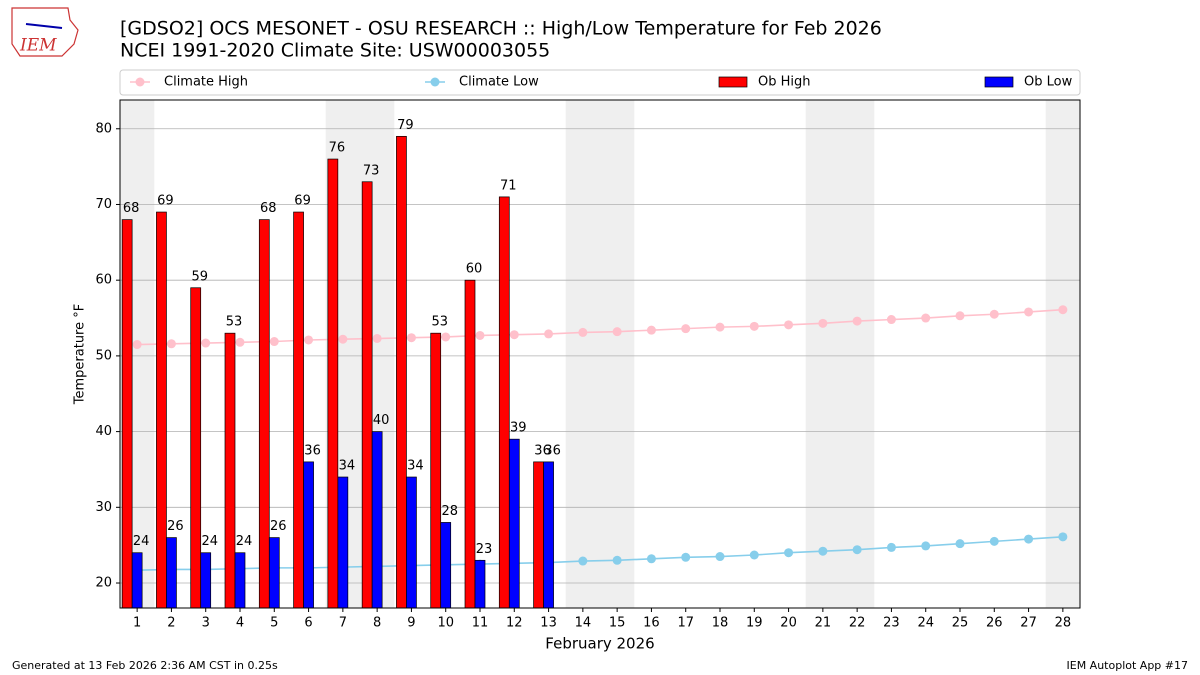 The image size is (1200, 675). Describe the element at coordinates (480, 623) in the screenshot. I see `x-tick-label: 11` at that location.